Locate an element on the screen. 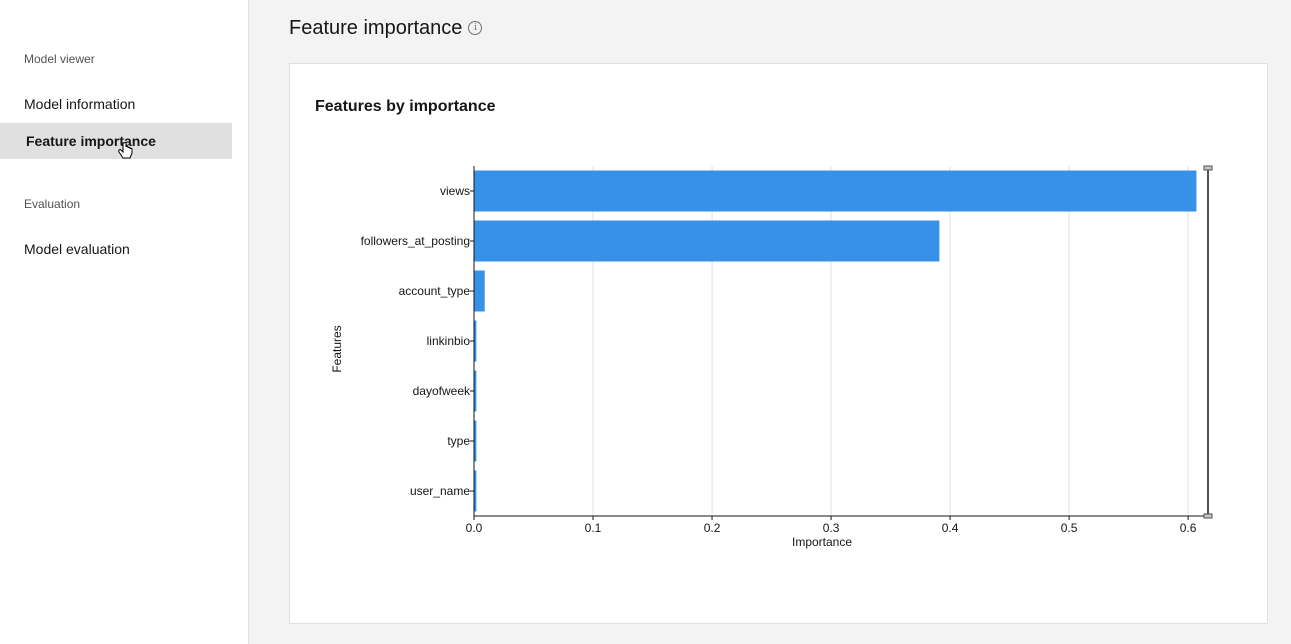  bar-linkinbio is located at coordinates (475, 341).